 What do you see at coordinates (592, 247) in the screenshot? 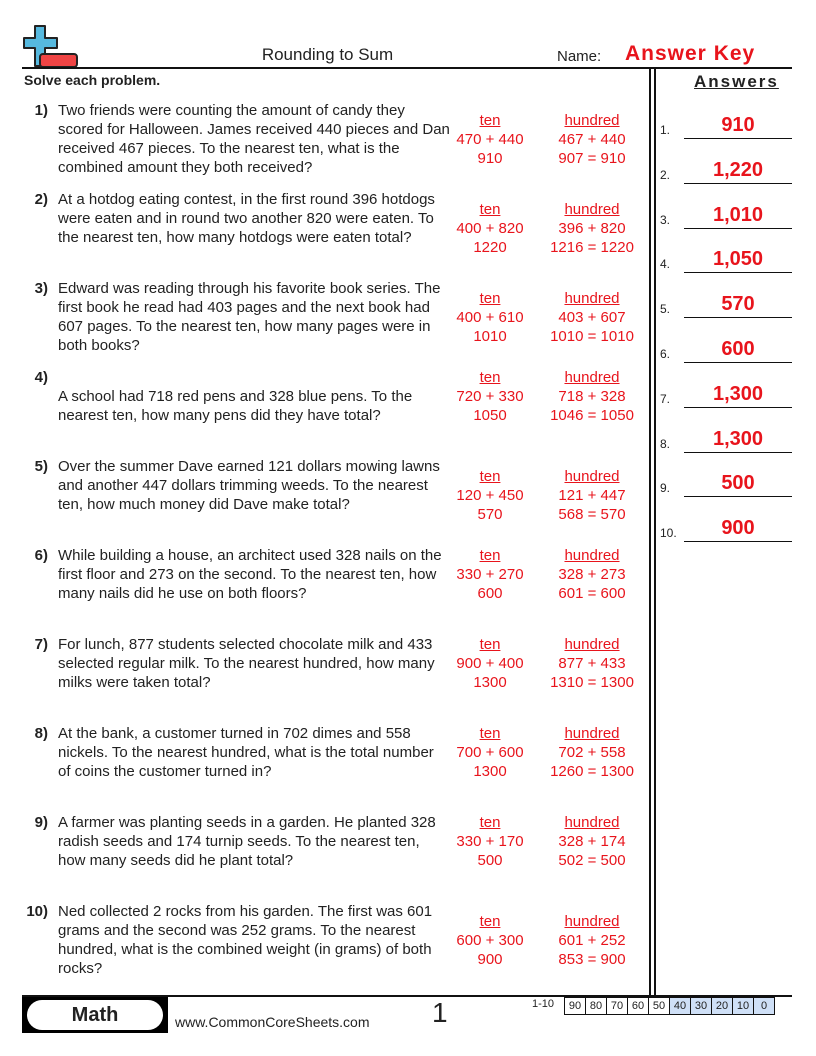
I see `hundred-result: 1216 = 1220` at bounding box center [592, 247].